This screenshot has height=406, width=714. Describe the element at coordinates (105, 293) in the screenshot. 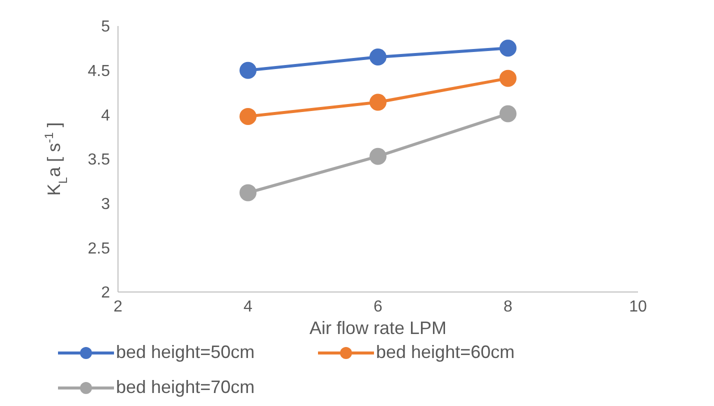

I see `y-tick-label: 2` at that location.